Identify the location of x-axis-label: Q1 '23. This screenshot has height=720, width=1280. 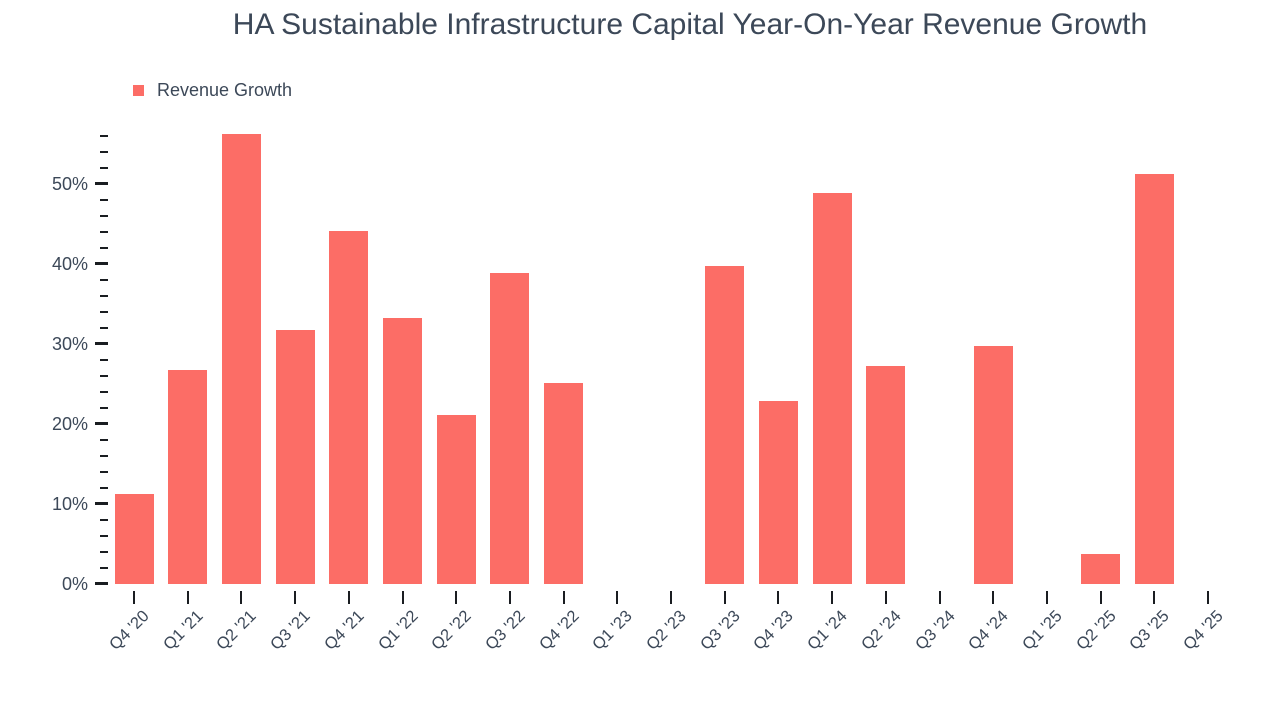
(612, 630).